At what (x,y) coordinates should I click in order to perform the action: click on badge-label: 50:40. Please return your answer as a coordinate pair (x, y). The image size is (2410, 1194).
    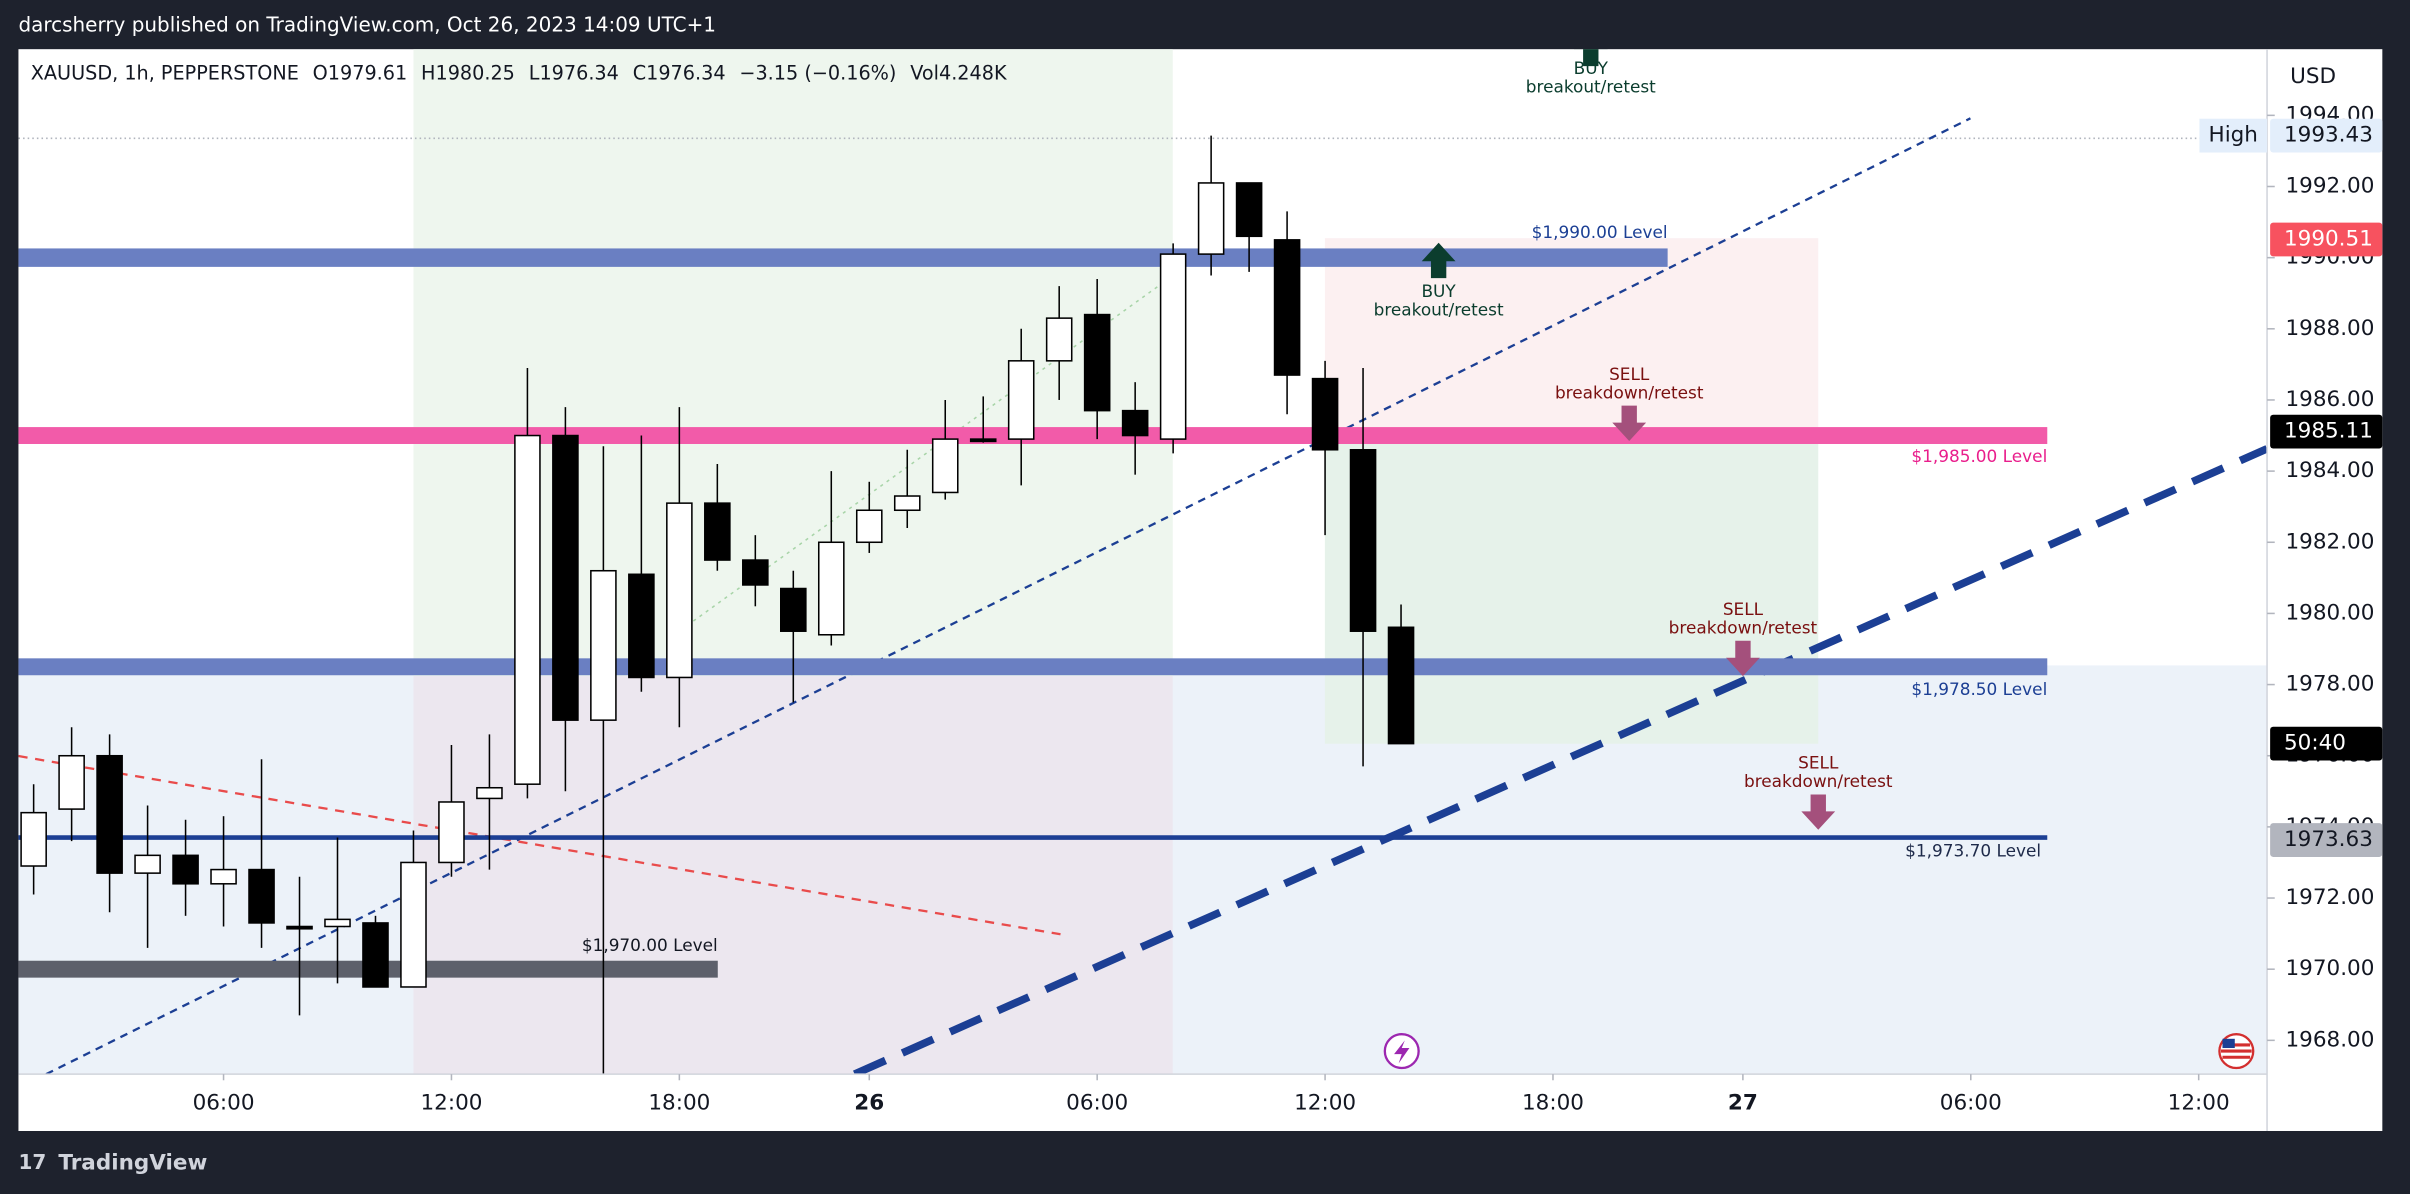
    Looking at the image, I should click on (2315, 743).